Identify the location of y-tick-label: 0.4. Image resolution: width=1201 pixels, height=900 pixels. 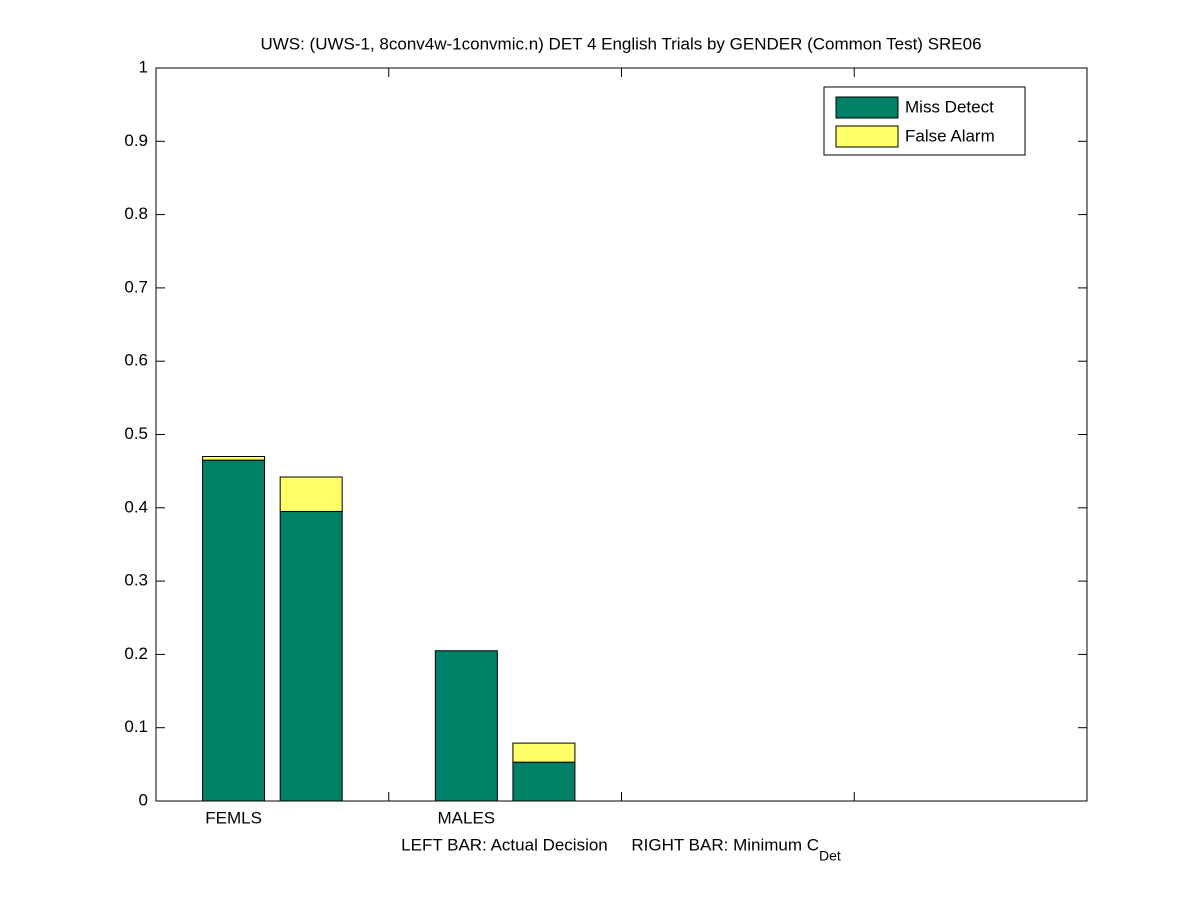
(136, 506).